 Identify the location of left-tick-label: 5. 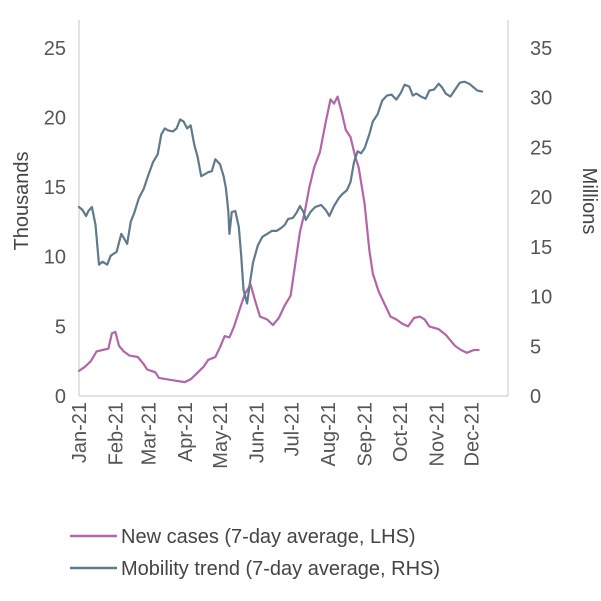
(60, 327).